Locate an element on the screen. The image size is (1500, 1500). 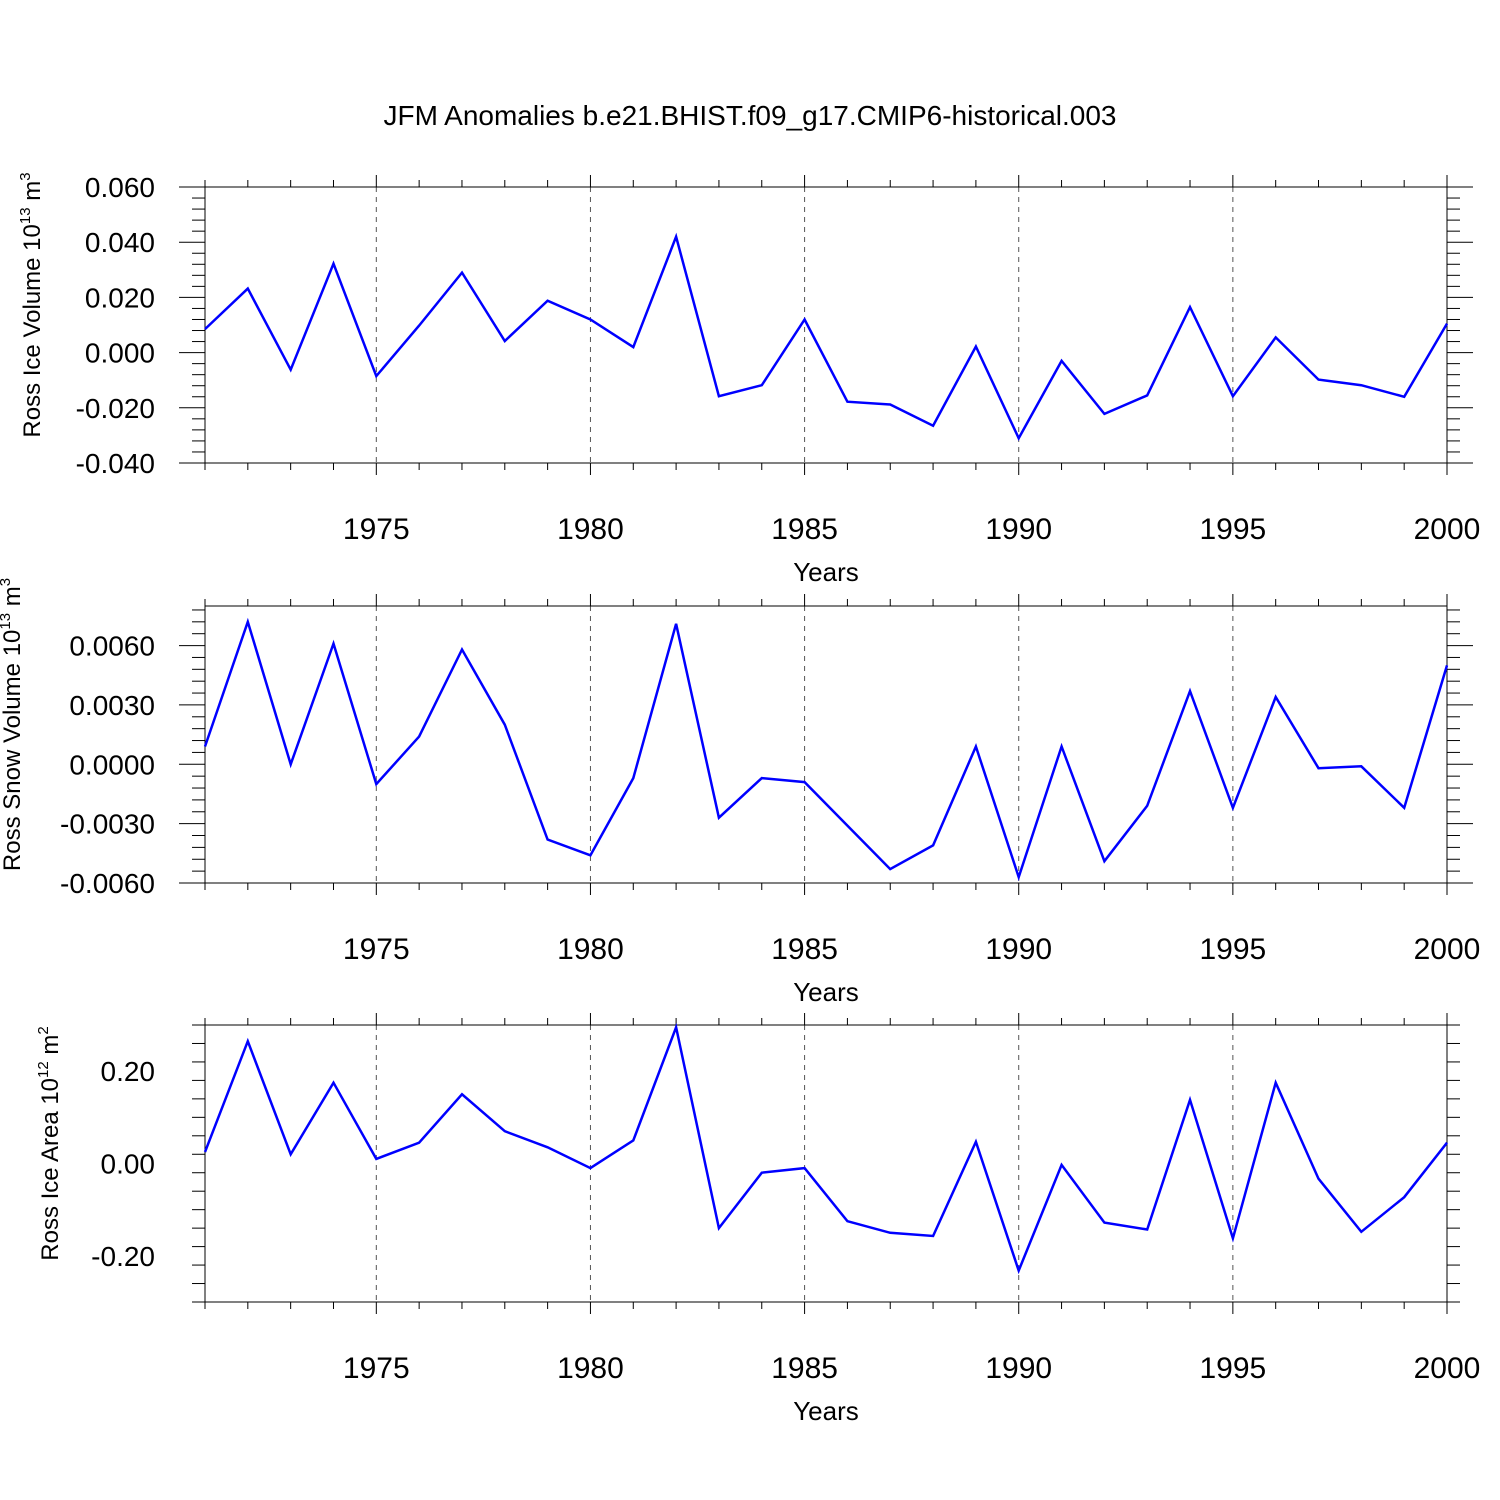
y-axis-label-text: Ross Snow Volume 10 is located at coordinates (13, 750).